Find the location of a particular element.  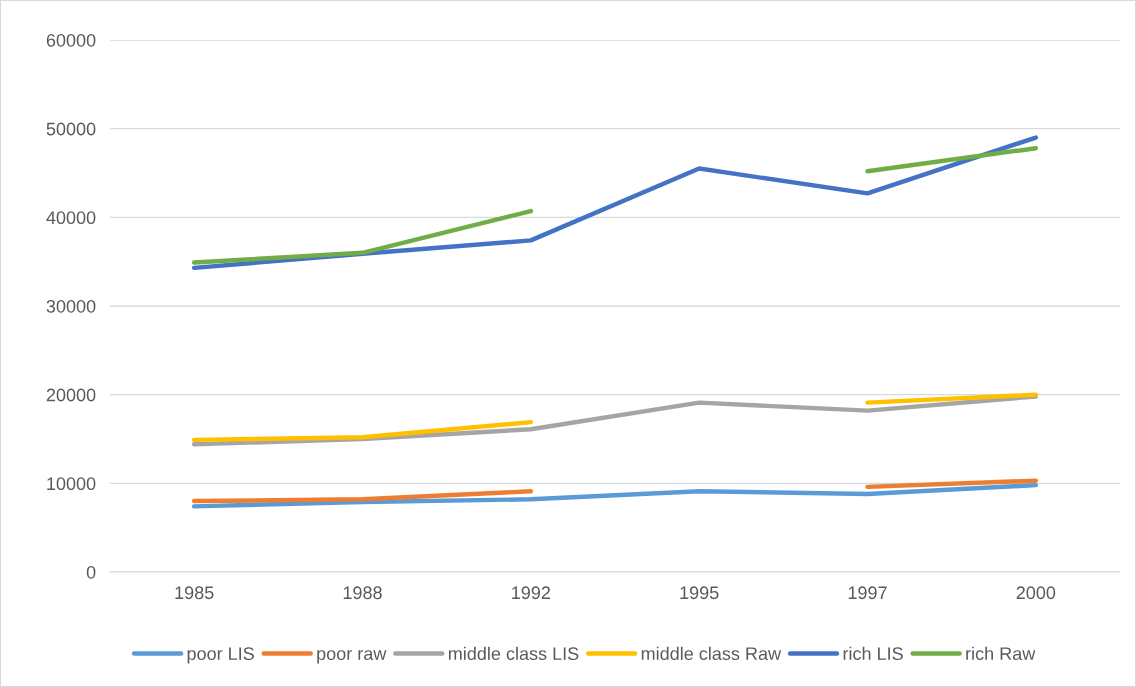

y-tick-label: 10000 is located at coordinates (71, 484).